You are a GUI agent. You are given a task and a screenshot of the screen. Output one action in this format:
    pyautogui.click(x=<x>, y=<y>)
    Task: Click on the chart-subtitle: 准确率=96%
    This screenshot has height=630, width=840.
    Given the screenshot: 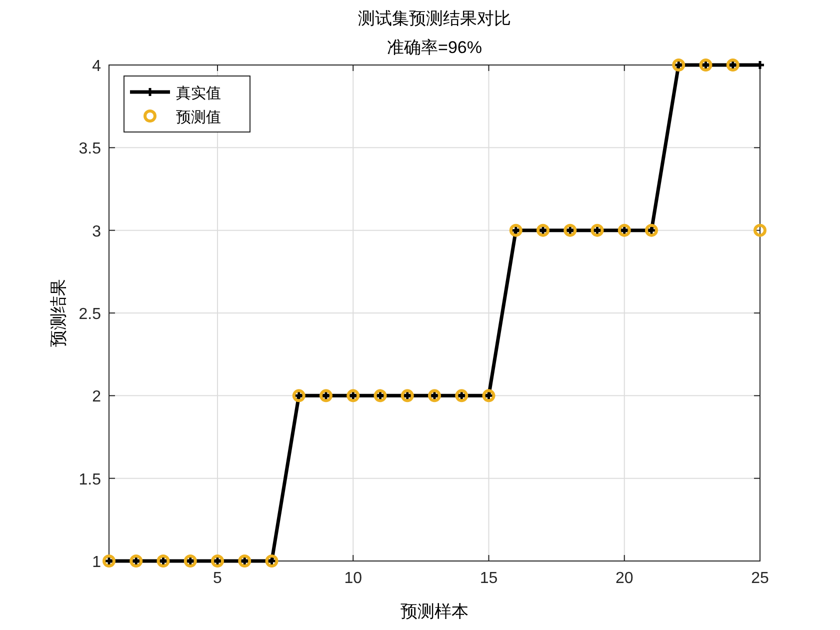 What is the action you would take?
    pyautogui.click(x=434, y=47)
    